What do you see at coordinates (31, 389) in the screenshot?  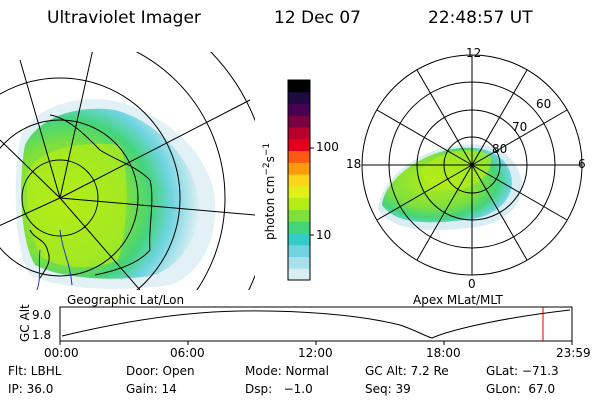 I see `info-ip: IP: 36.0` at bounding box center [31, 389].